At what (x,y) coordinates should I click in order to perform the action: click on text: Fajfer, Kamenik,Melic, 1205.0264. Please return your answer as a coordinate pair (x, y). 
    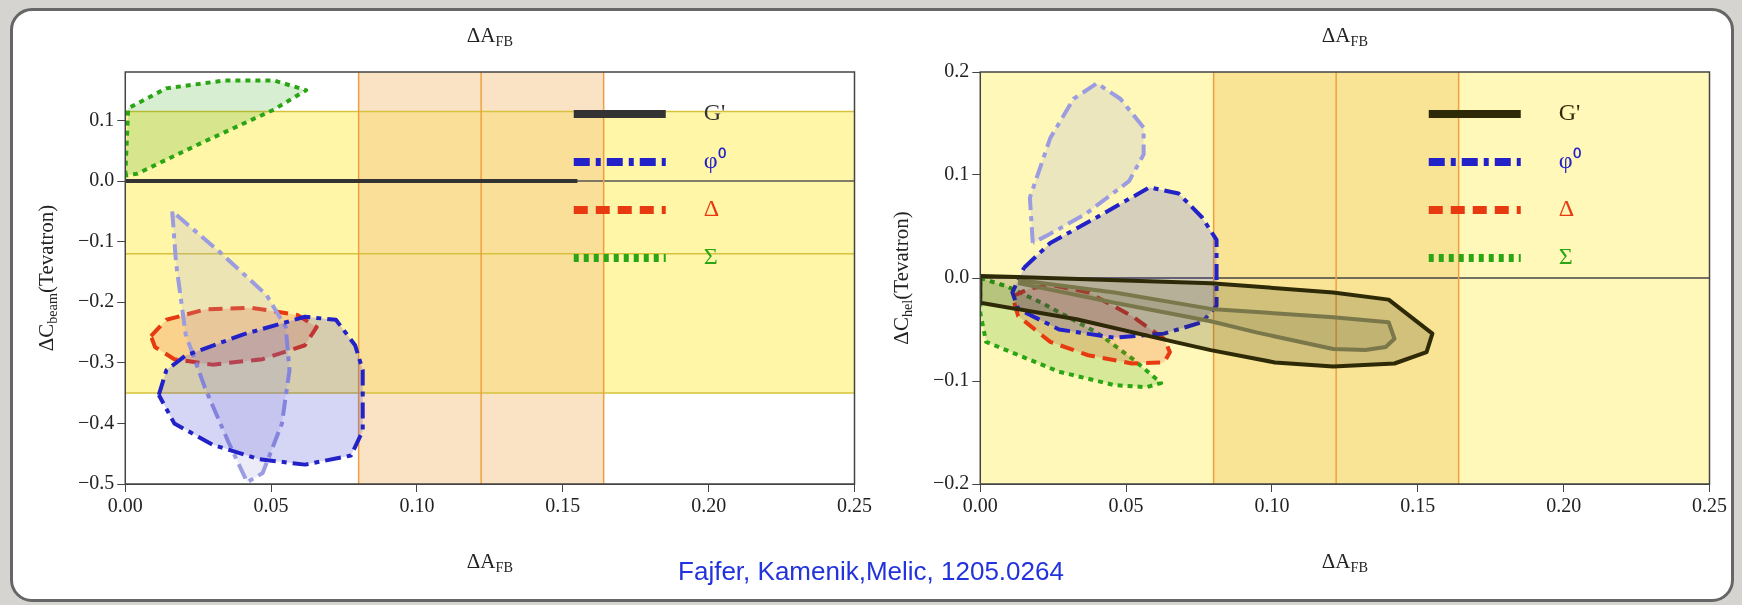
    Looking at the image, I should click on (871, 571).